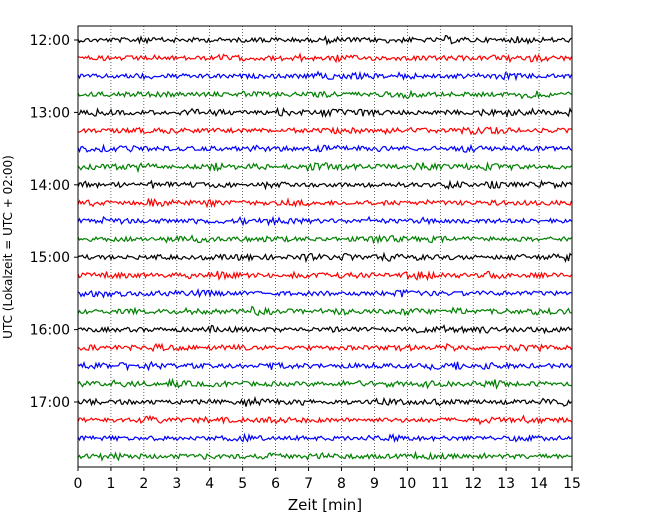  I want to click on x-tick-label: 14, so click(539, 484).